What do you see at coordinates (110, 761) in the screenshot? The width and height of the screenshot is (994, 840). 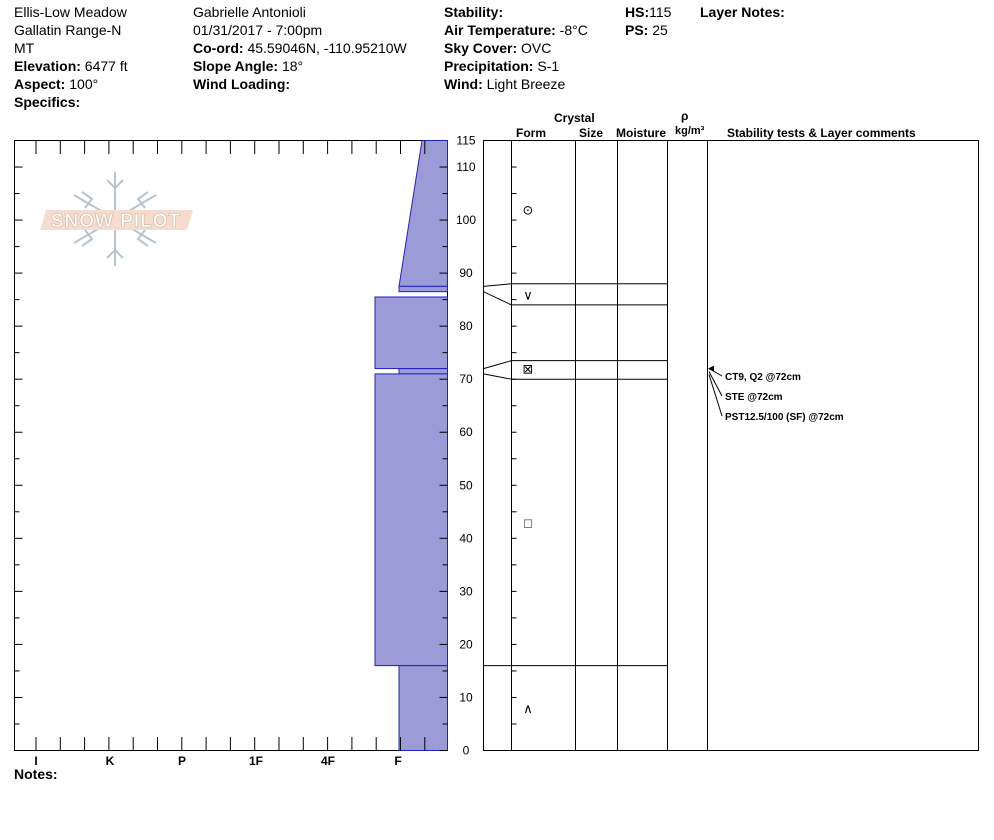 I see `hardness-tick-label: K` at bounding box center [110, 761].